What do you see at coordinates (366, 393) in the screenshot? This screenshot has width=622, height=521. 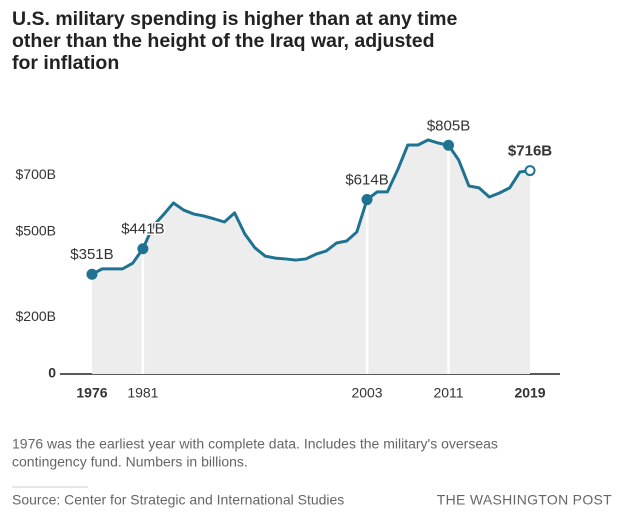 I see `x-tick-label: 2003` at bounding box center [366, 393].